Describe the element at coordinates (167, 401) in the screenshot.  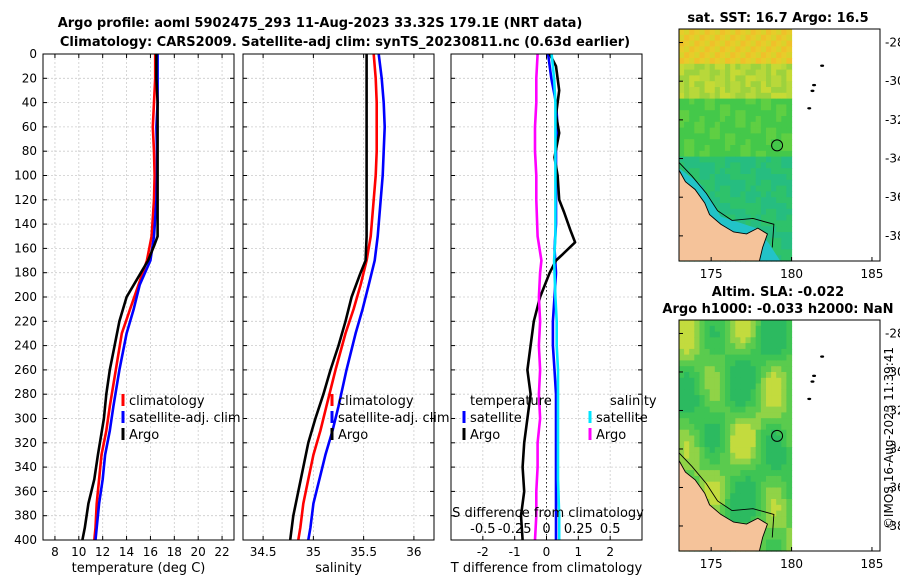
I see `legend-label: climatology` at that location.